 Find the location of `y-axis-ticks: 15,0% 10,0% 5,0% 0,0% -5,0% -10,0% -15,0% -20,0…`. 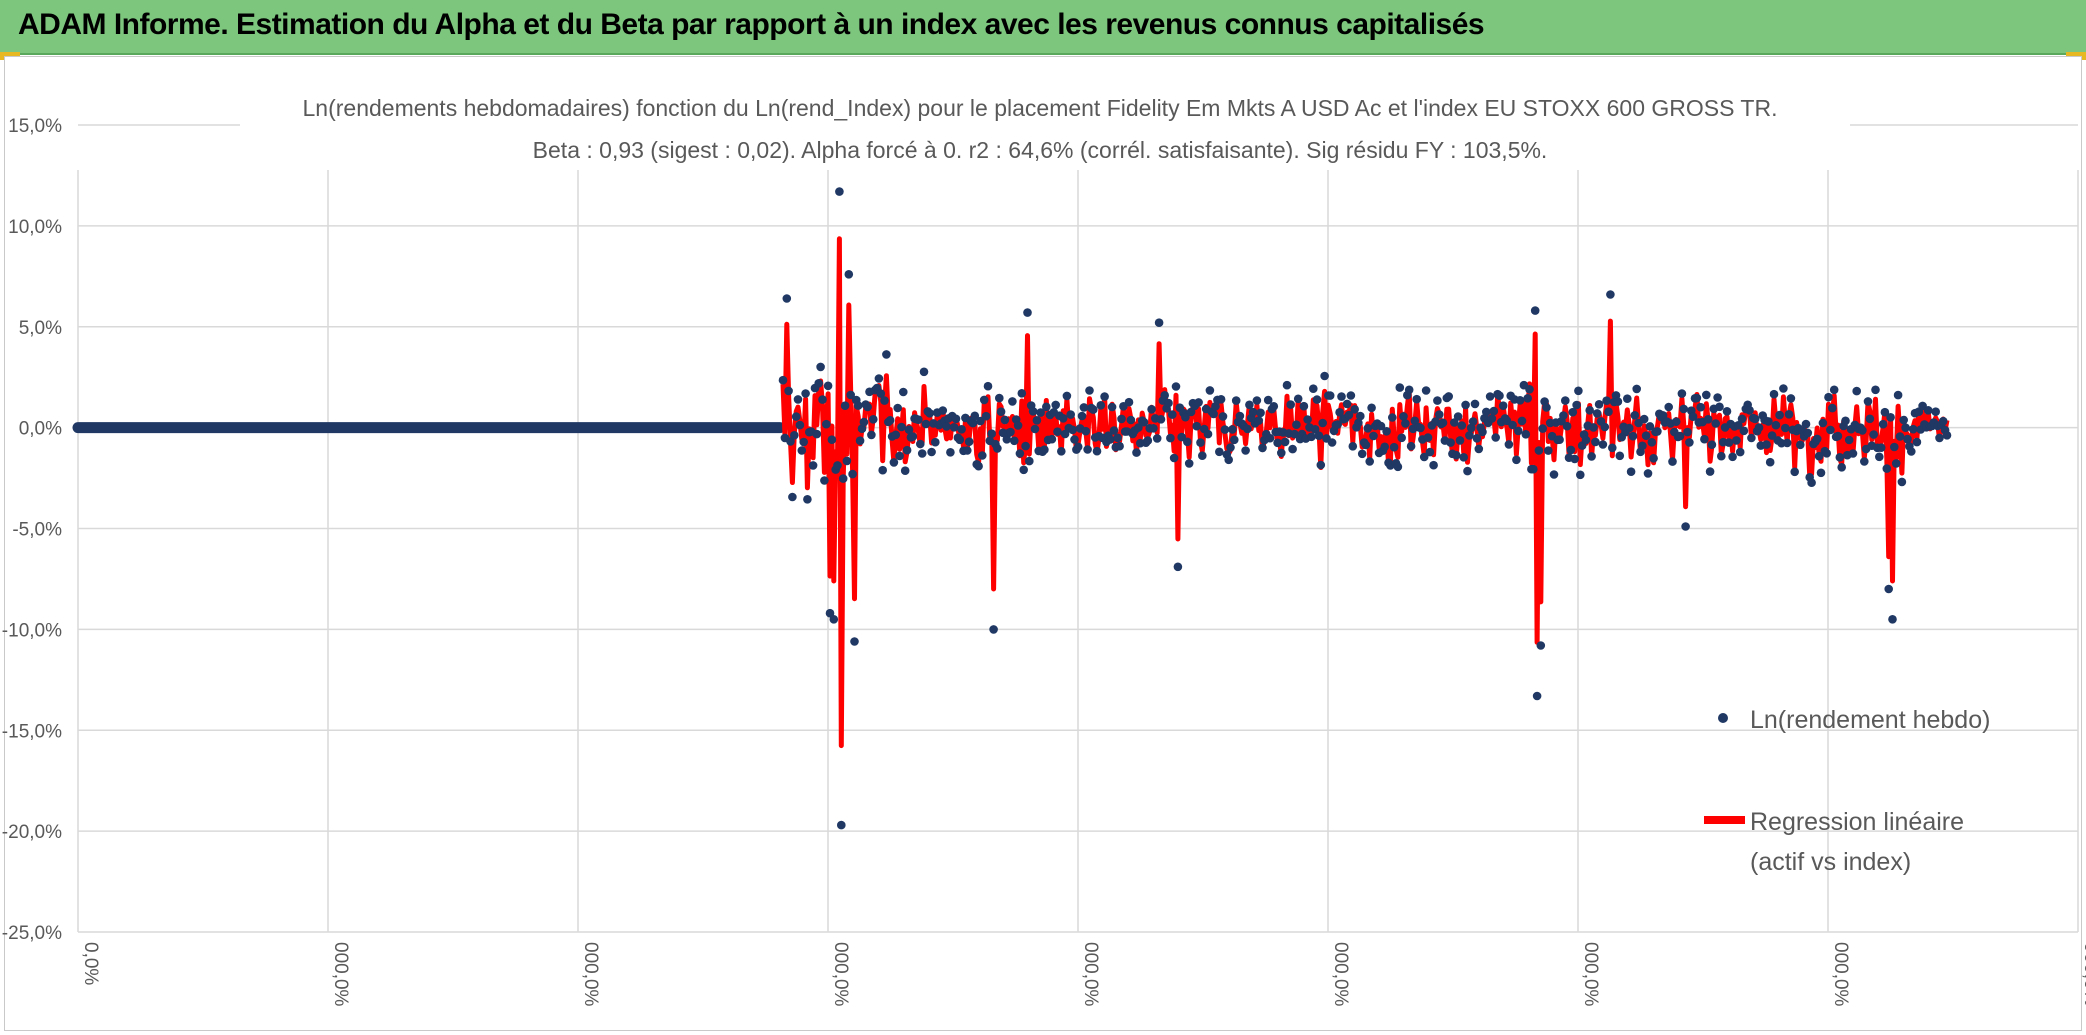

y-axis-ticks: 15,0% 10,0% 5,0% 0,0% -5,0% -10,0% -15,0% -20,0… is located at coordinates (32, 530).